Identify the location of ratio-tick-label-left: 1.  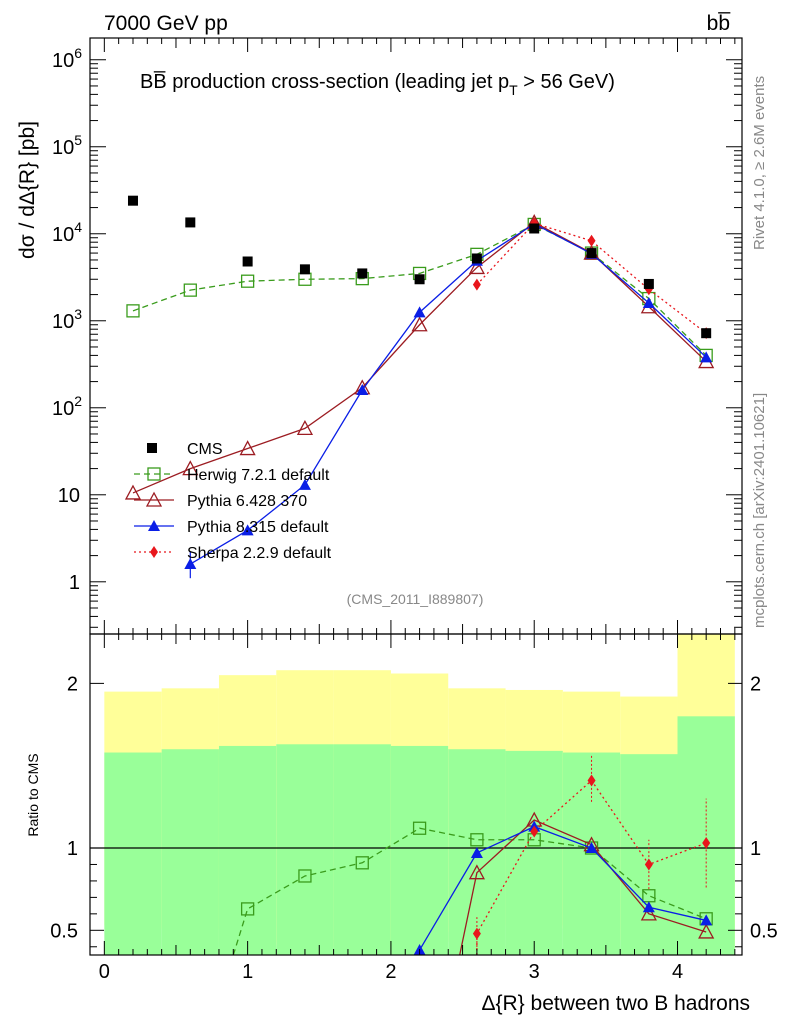
(72, 849).